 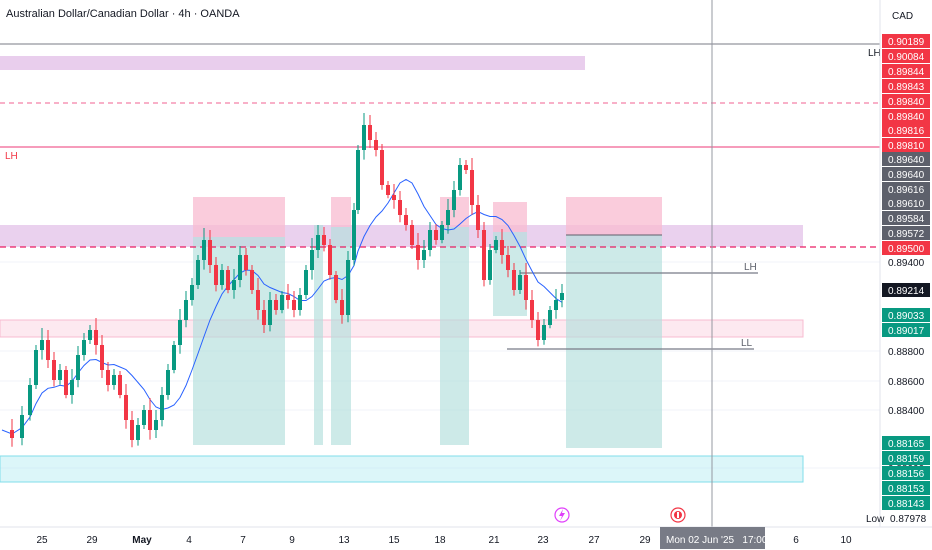 I want to click on price-tag-label: 0.89017, so click(x=906, y=331).